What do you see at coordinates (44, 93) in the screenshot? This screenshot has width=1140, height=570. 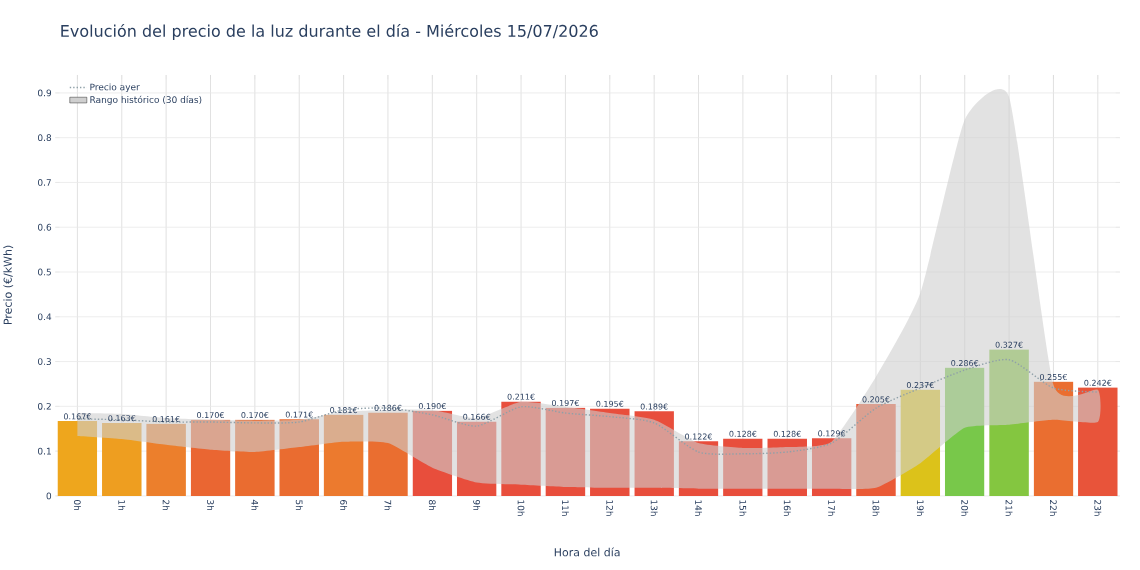 I see `y-tick-label: 0.9` at bounding box center [44, 93].